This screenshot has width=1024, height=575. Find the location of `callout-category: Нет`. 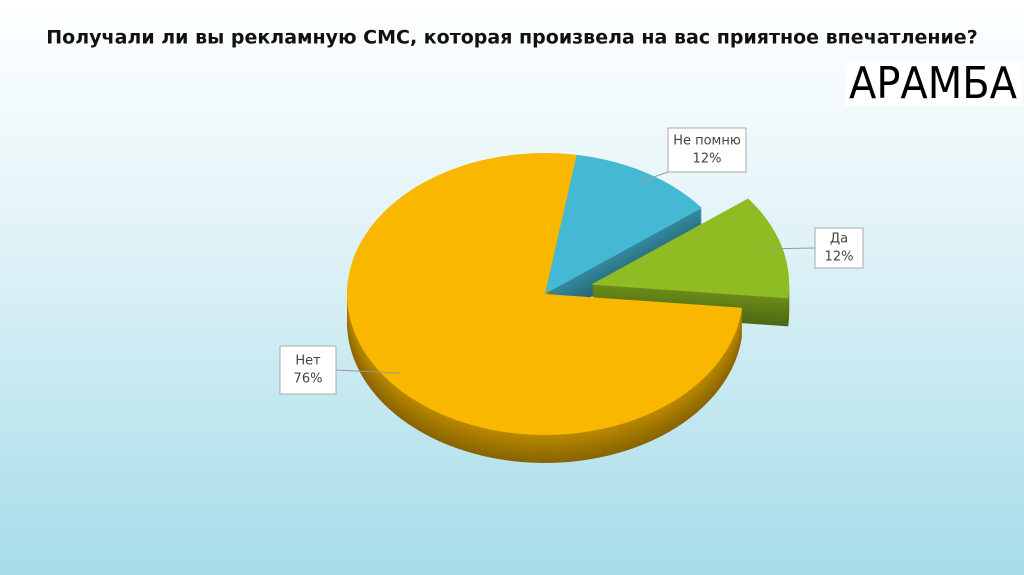

callout-category: Нет is located at coordinates (308, 361).